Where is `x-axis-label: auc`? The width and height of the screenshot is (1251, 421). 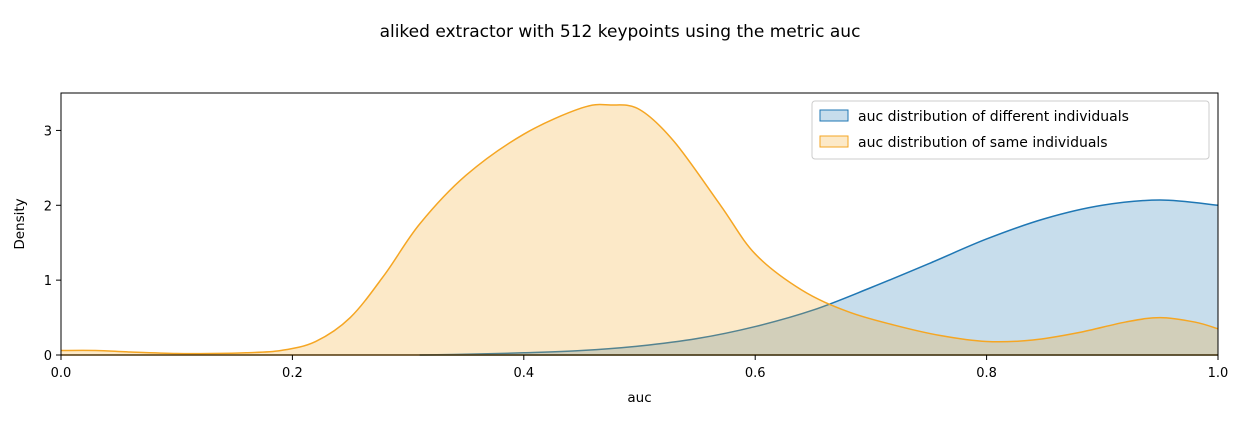 x-axis-label: auc is located at coordinates (639, 398).